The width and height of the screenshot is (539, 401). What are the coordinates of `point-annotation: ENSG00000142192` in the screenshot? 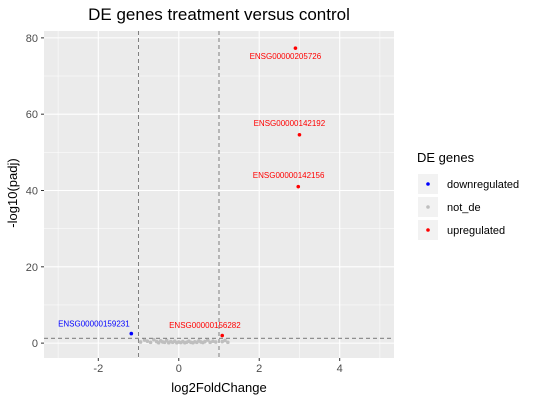 It's located at (290, 123).